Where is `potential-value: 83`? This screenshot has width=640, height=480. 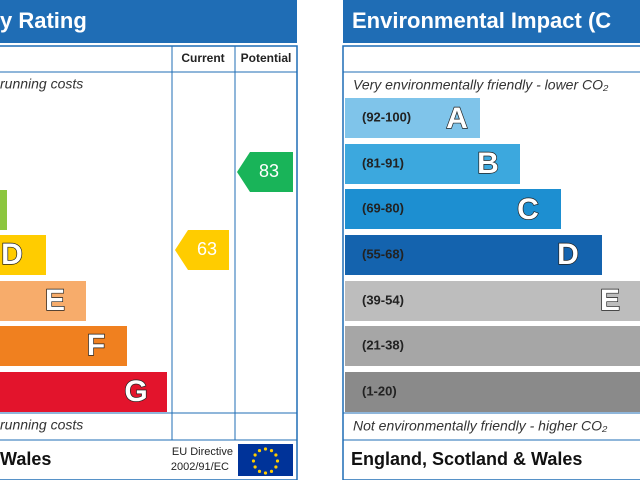
potential-value: 83 is located at coordinates (269, 171).